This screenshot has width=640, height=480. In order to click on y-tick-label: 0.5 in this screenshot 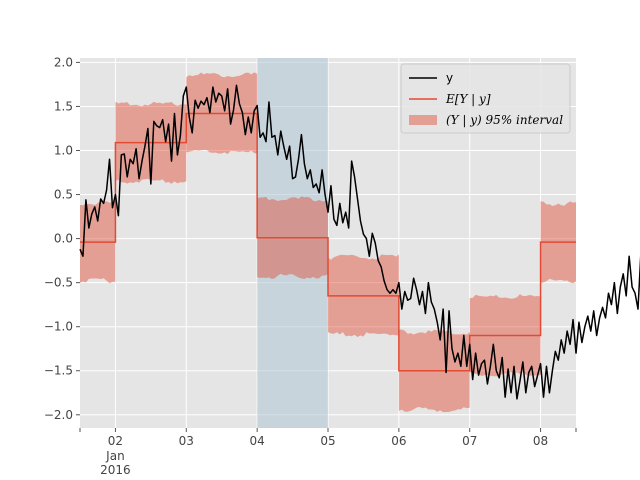, I will do `click(63, 195)`.